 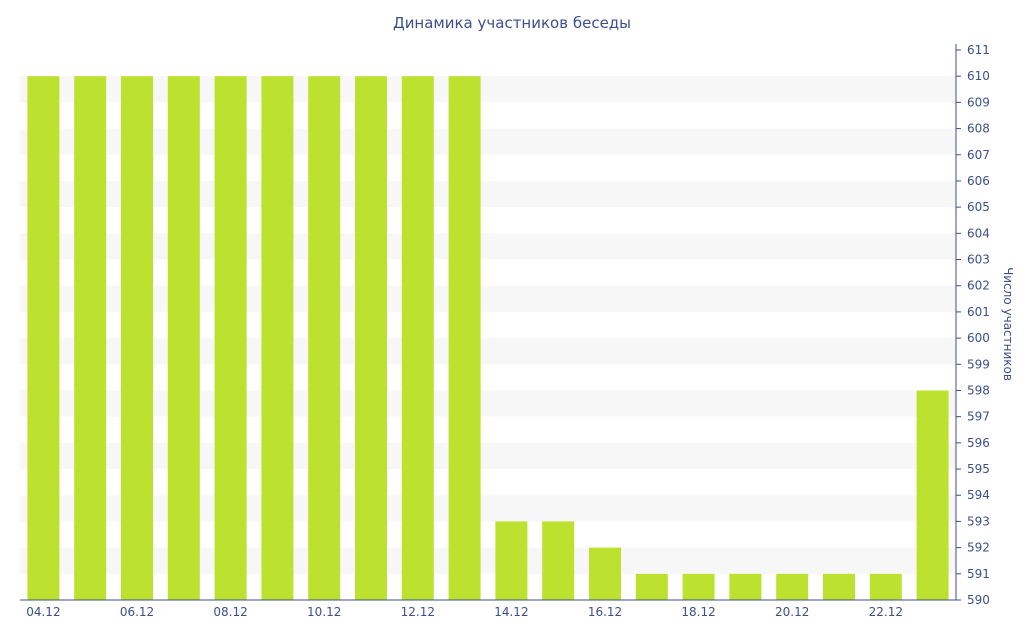 What do you see at coordinates (605, 612) in the screenshot?
I see `x-tick-label: 16.12` at bounding box center [605, 612].